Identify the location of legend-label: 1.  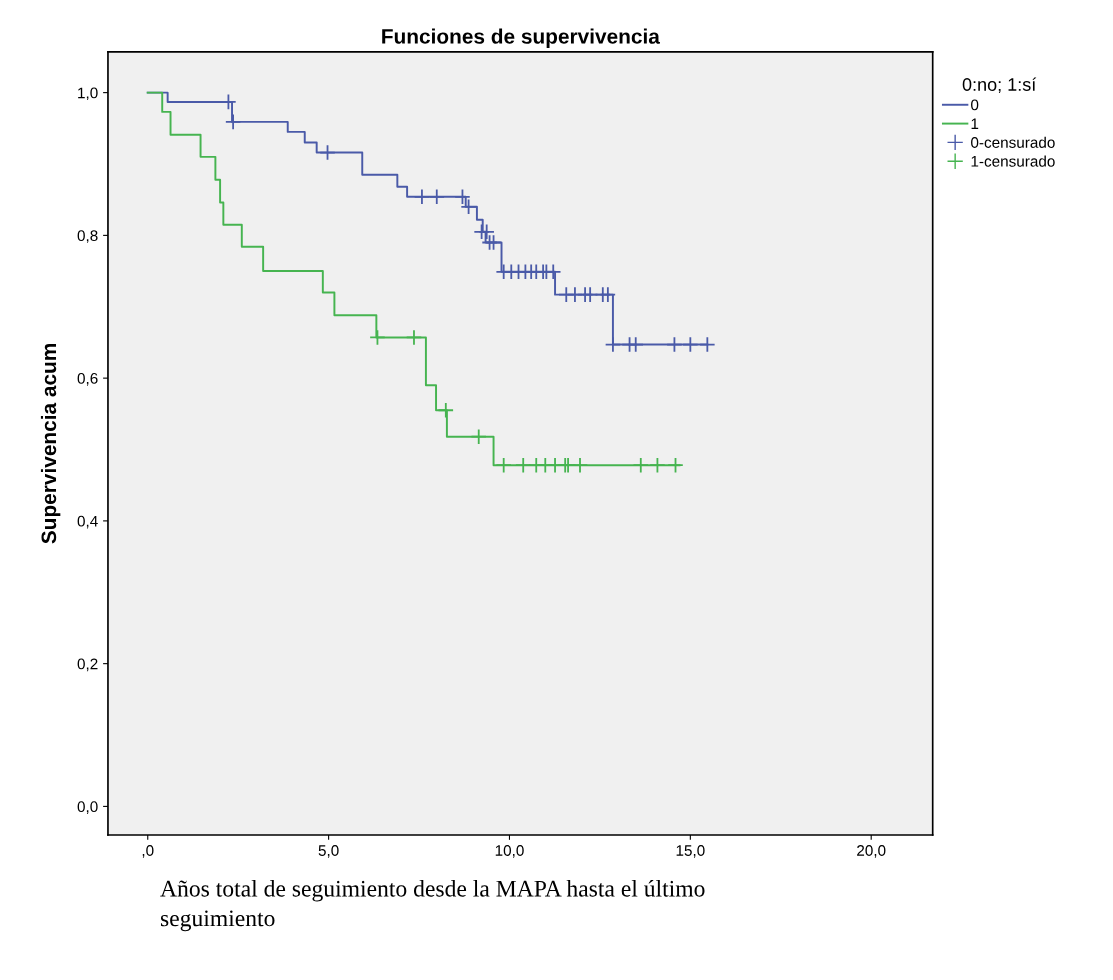
(975, 123).